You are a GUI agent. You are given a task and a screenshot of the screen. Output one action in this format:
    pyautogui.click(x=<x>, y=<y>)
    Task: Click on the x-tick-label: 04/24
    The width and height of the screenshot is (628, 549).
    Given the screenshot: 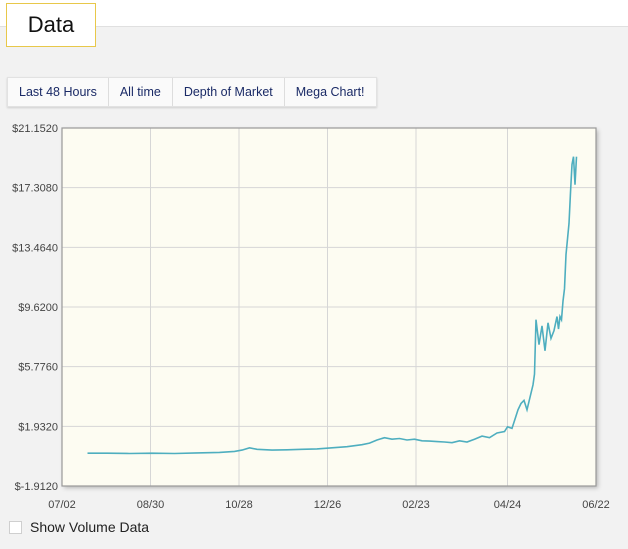 What is the action you would take?
    pyautogui.click(x=508, y=505)
    